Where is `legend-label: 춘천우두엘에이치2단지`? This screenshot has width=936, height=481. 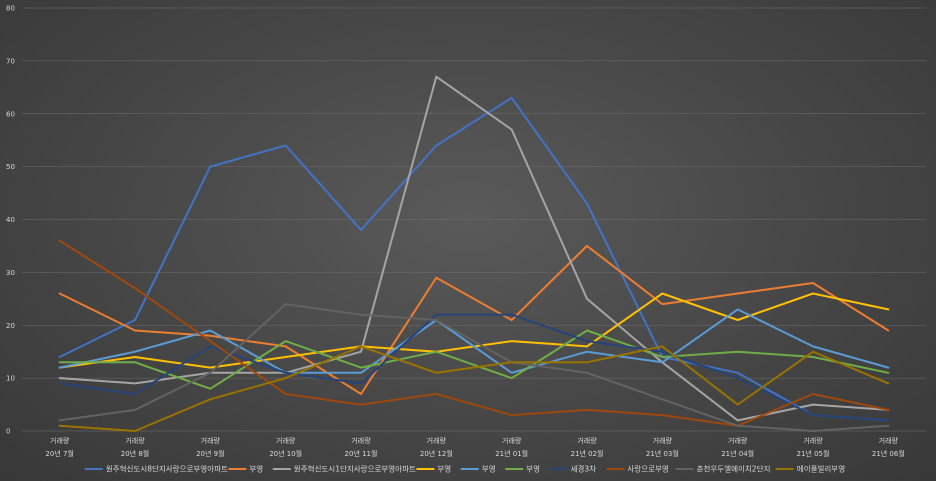
legend-label: 춘천우두엘에이치2단지 is located at coordinates (734, 469).